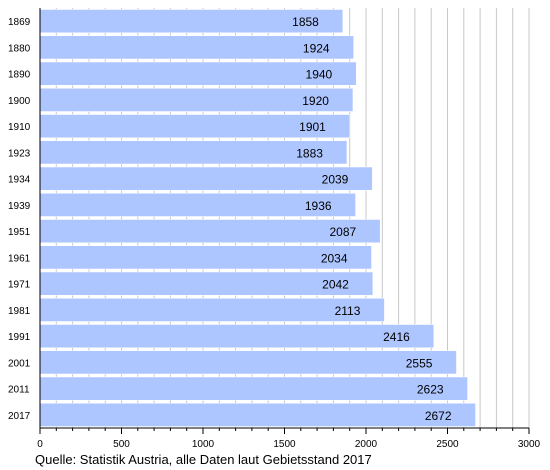  Describe the element at coordinates (19, 180) in the screenshot. I see `y-tick-label: 1934` at that location.